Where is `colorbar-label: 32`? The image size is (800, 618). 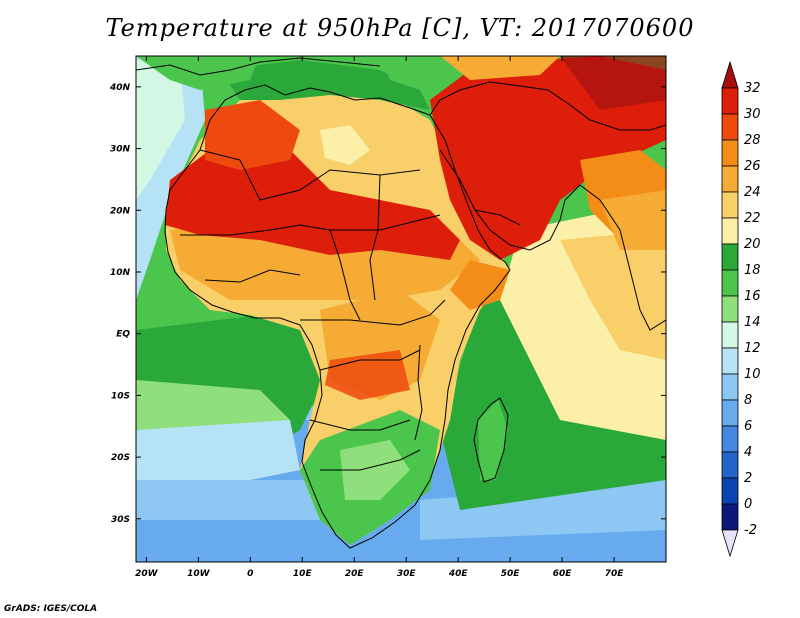 colorbar-label: 32 is located at coordinates (752, 88).